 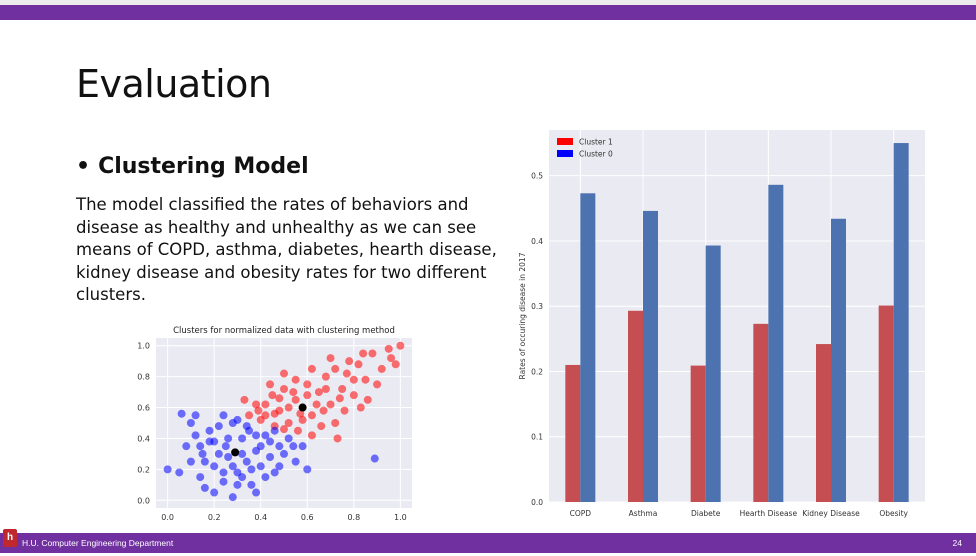 I want to click on scatter-x-tick-label: 0.6, so click(x=307, y=517).